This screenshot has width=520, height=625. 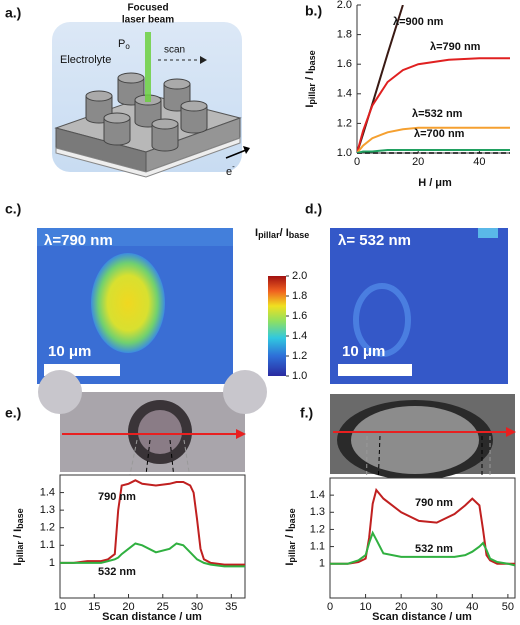 I want to click on series-label: λ=532 nm, so click(x=437, y=114).